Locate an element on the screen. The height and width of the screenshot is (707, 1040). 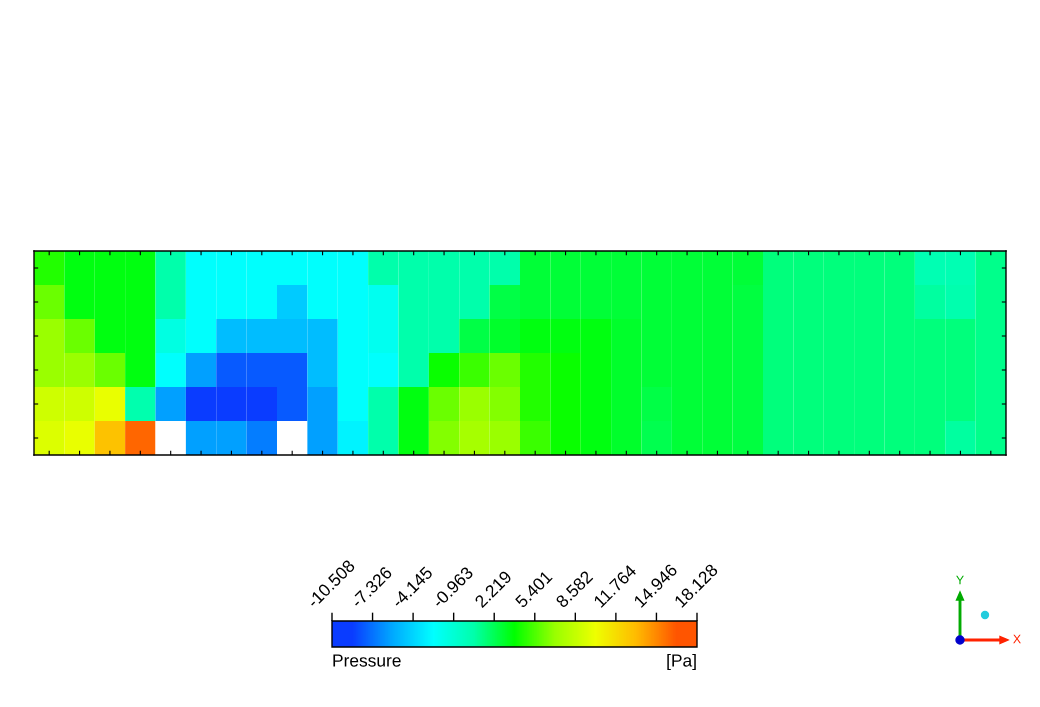
color-bar-title: Pressure is located at coordinates (367, 660).